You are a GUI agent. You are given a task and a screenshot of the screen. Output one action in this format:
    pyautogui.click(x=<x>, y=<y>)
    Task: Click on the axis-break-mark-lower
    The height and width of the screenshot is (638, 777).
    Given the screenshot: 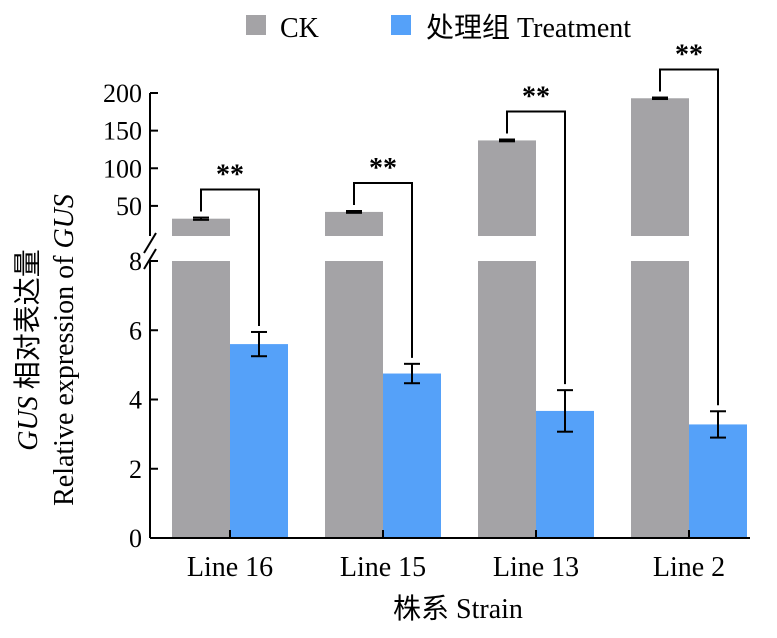 What is the action you would take?
    pyautogui.click(x=150, y=243)
    